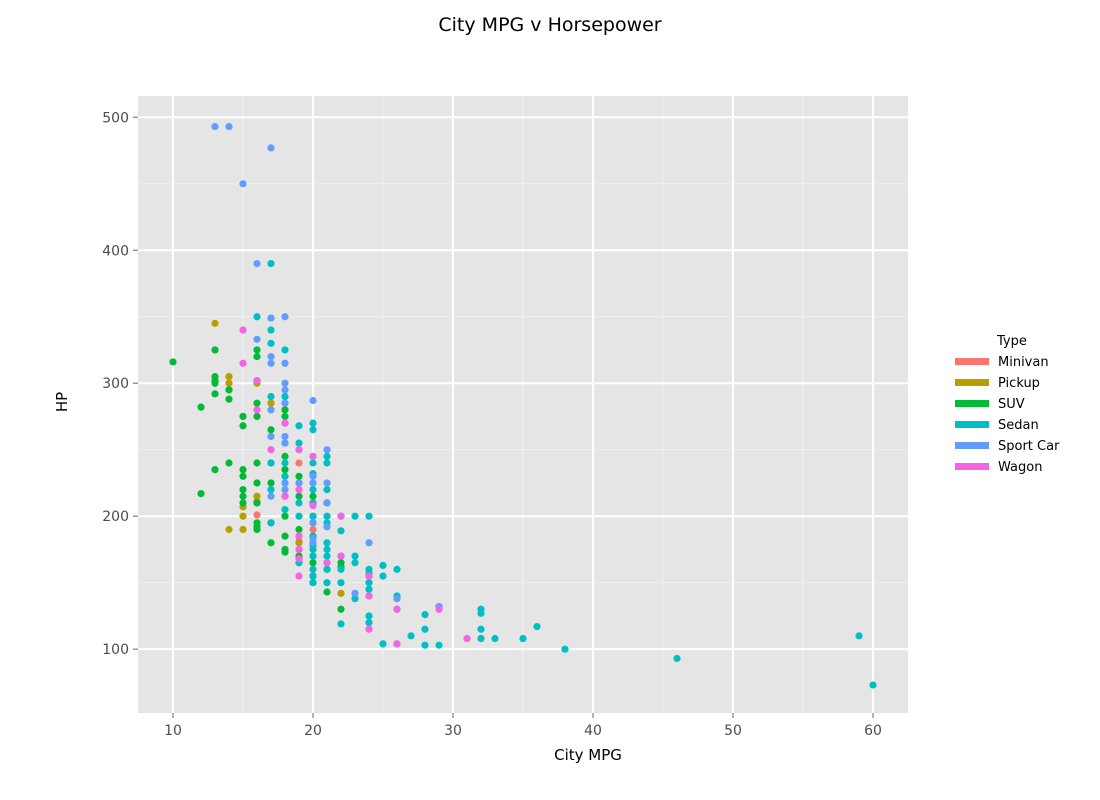  I want to click on y-tick-label: 200, so click(115, 517).